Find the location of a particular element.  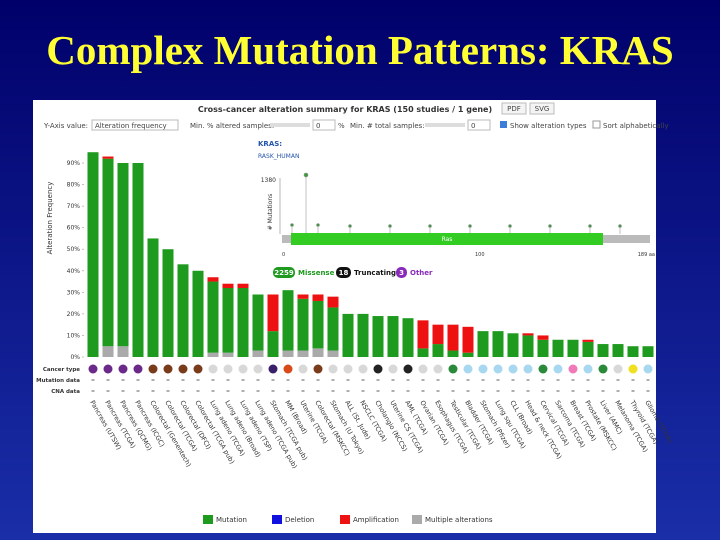

legend-label: Mutation is located at coordinates (231, 520).